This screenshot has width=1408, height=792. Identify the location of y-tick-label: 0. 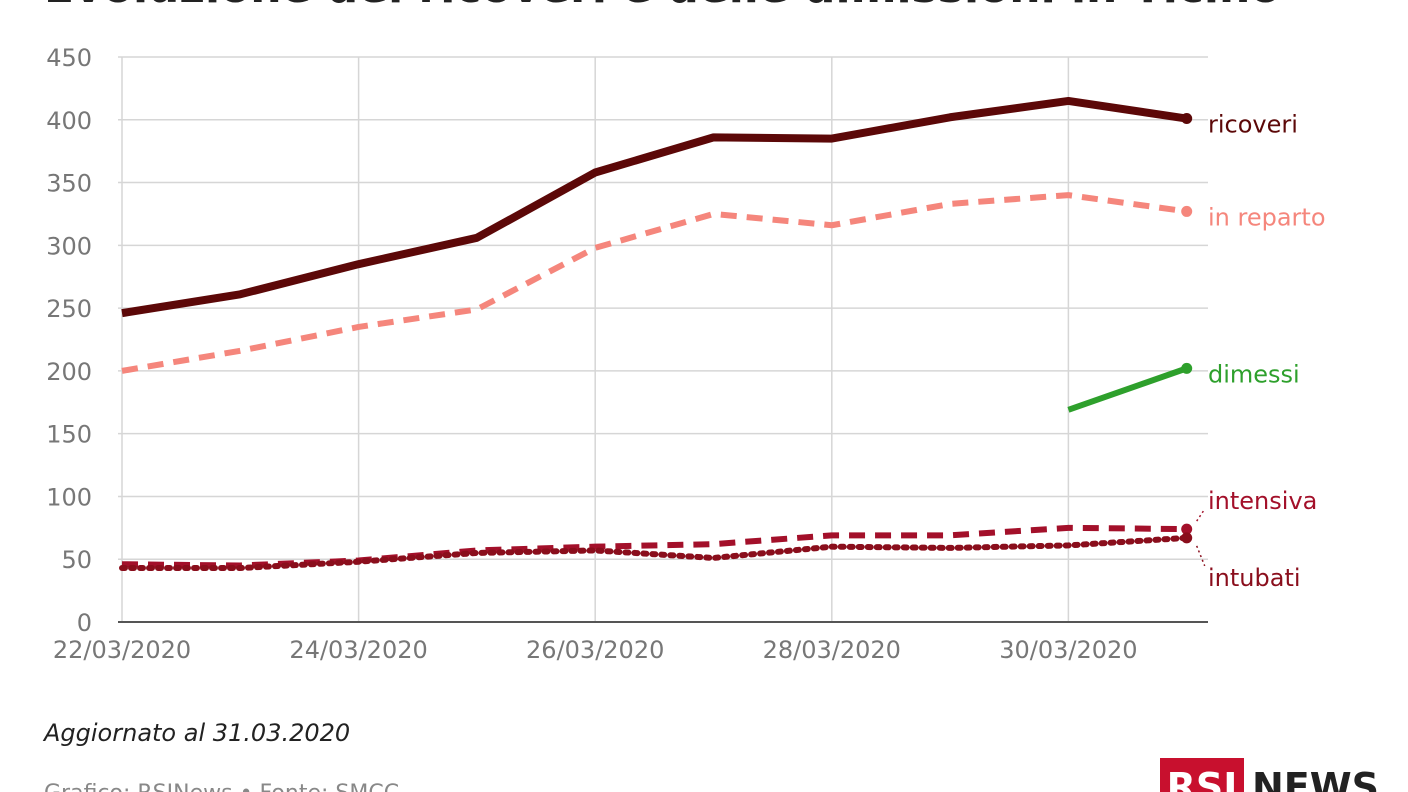
(84, 623).